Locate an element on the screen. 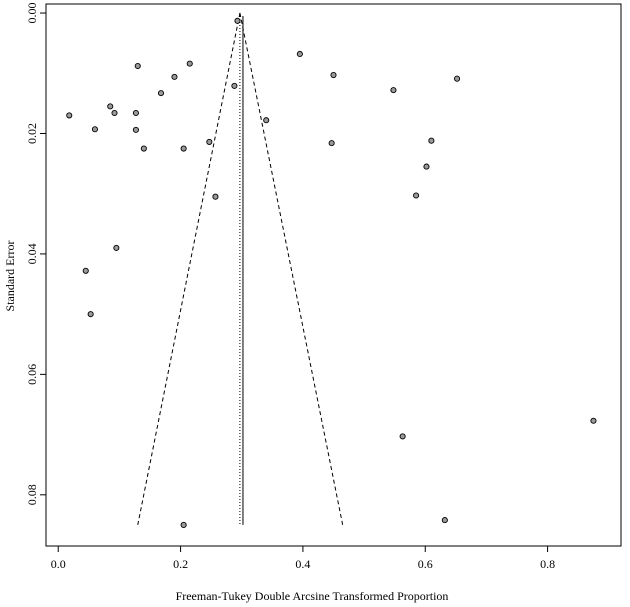 Image resolution: width=630 pixels, height=607 pixels. y-tick-label-5: 0.08 is located at coordinates (32, 494).